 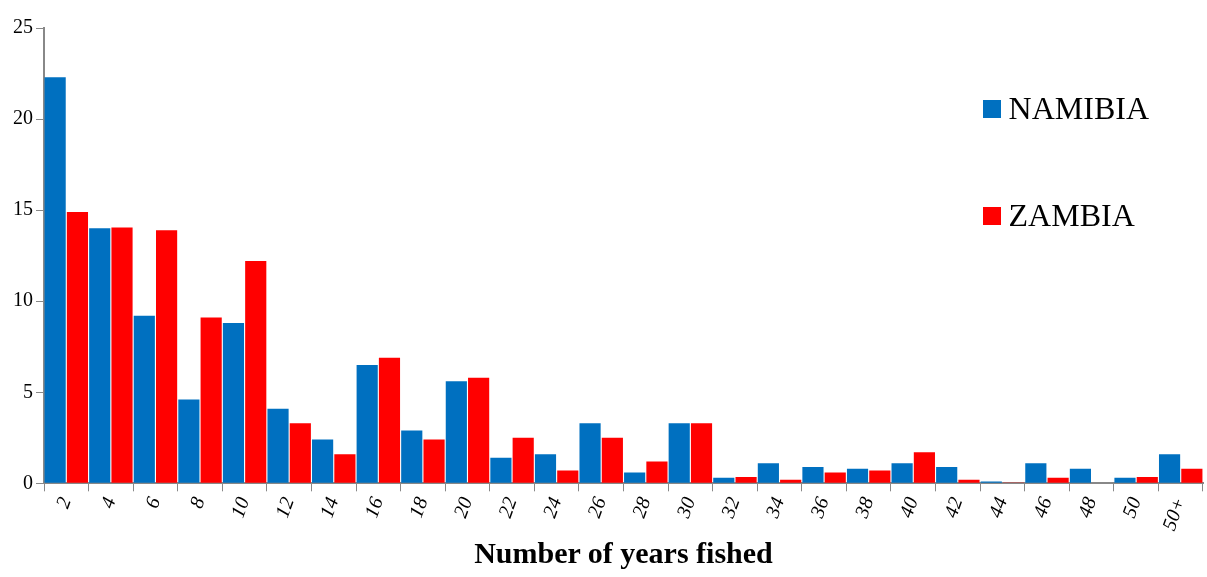 I want to click on y-tick-label: 20, so click(x=23, y=117).